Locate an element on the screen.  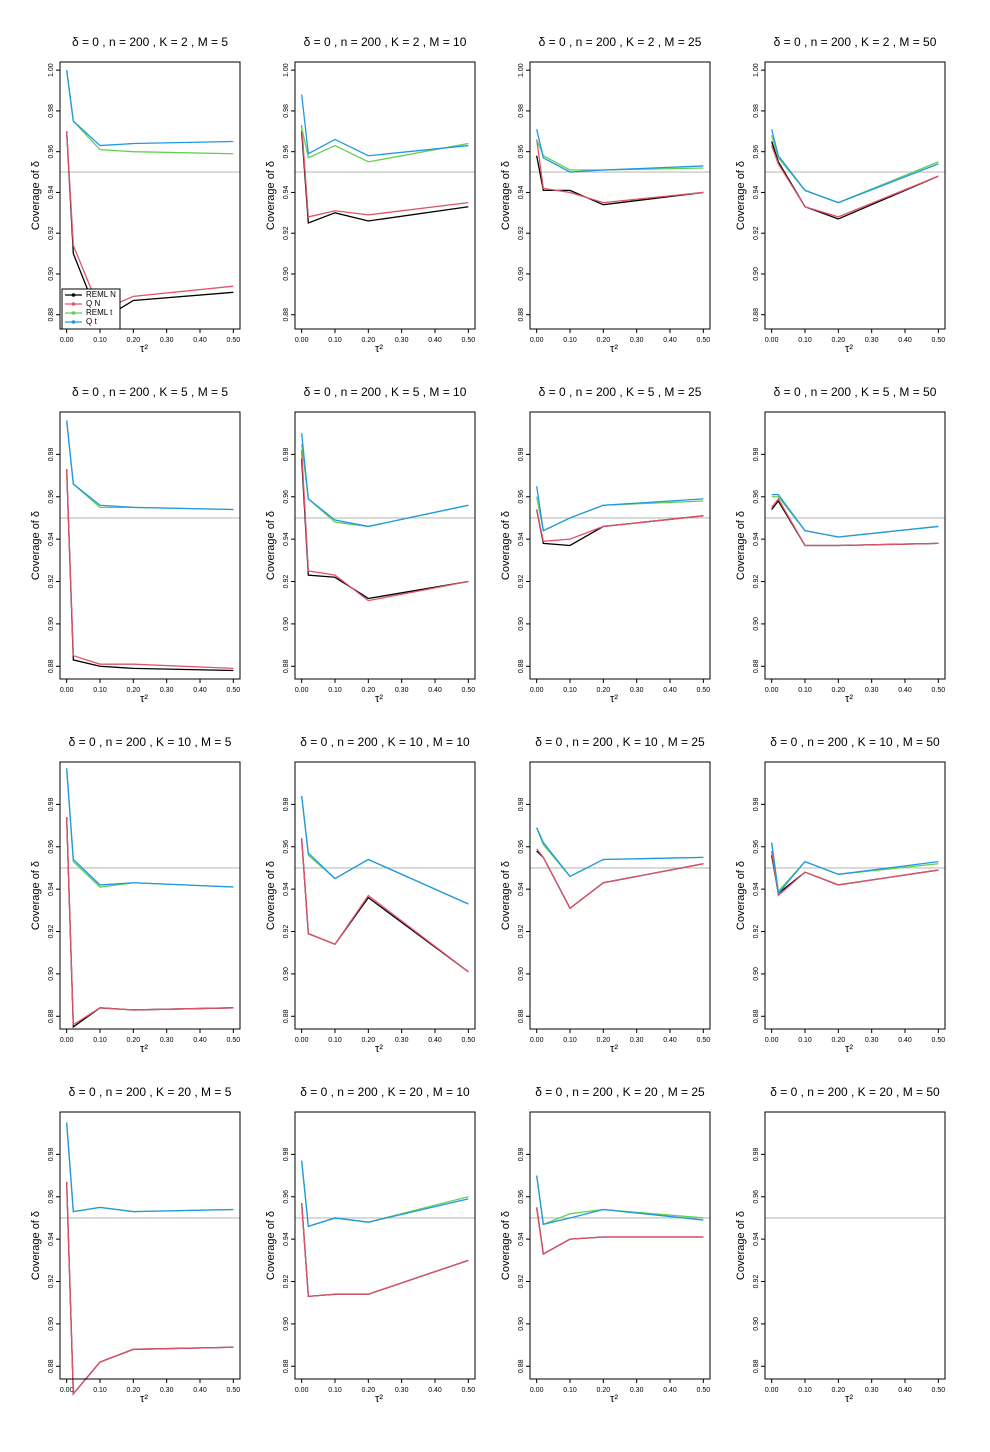
chart-title: δ = 0 , n = 200 , K = 10 , M = 5 is located at coordinates (150, 742).